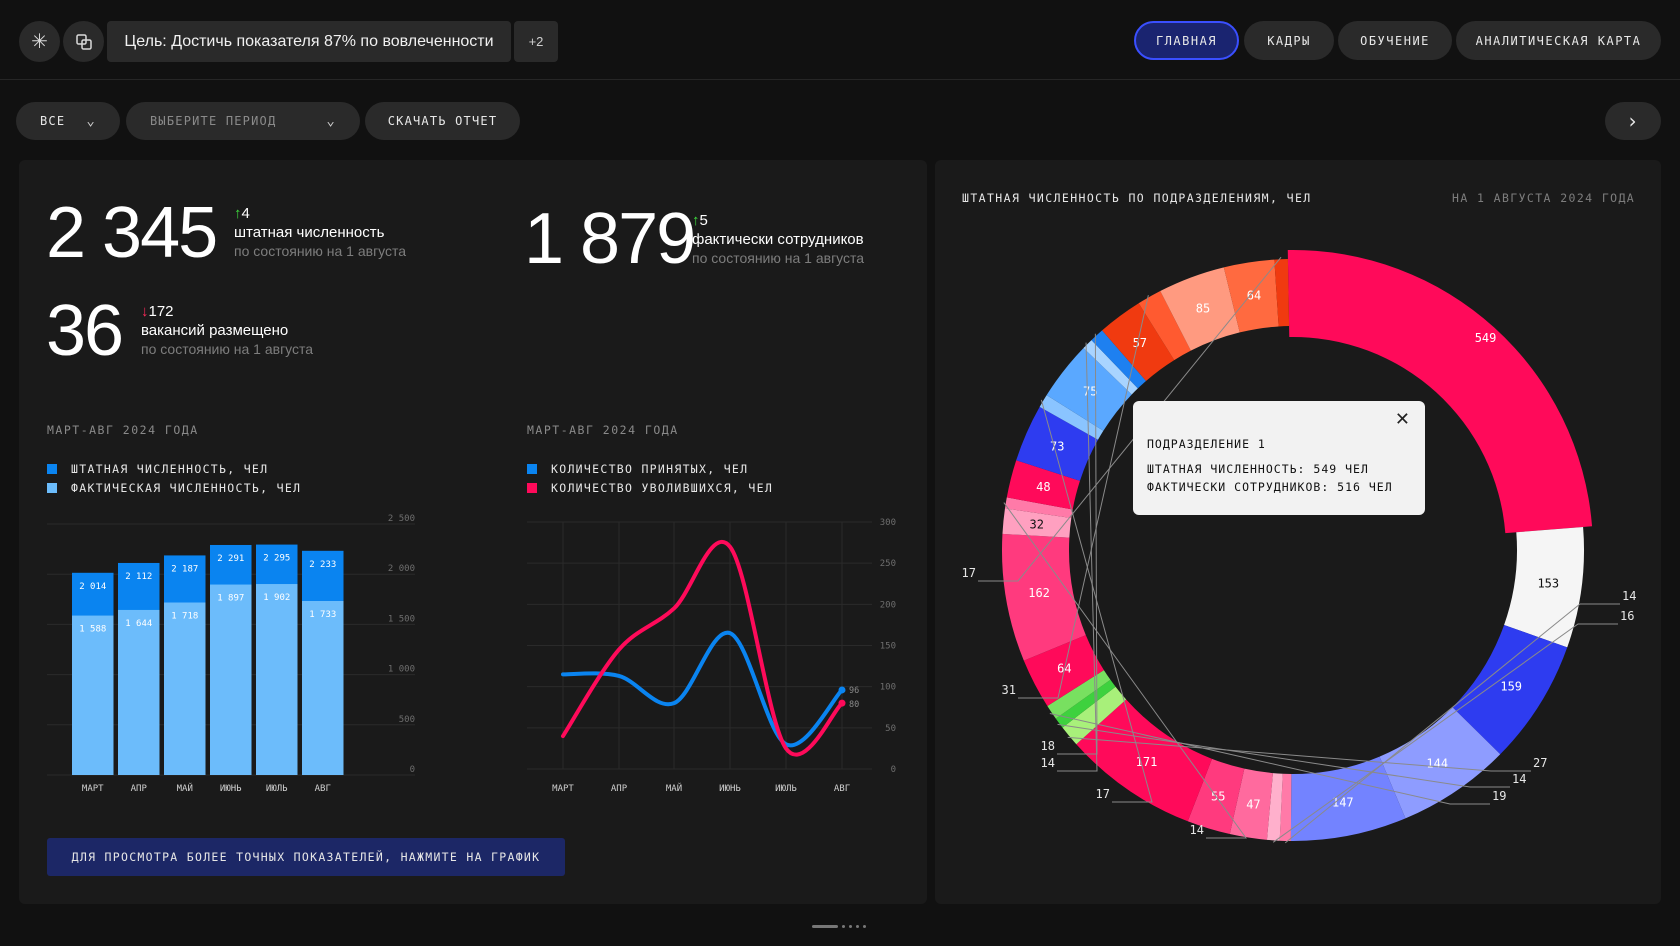  I want to click on bar-ytick-label: 2 000, so click(401, 569).